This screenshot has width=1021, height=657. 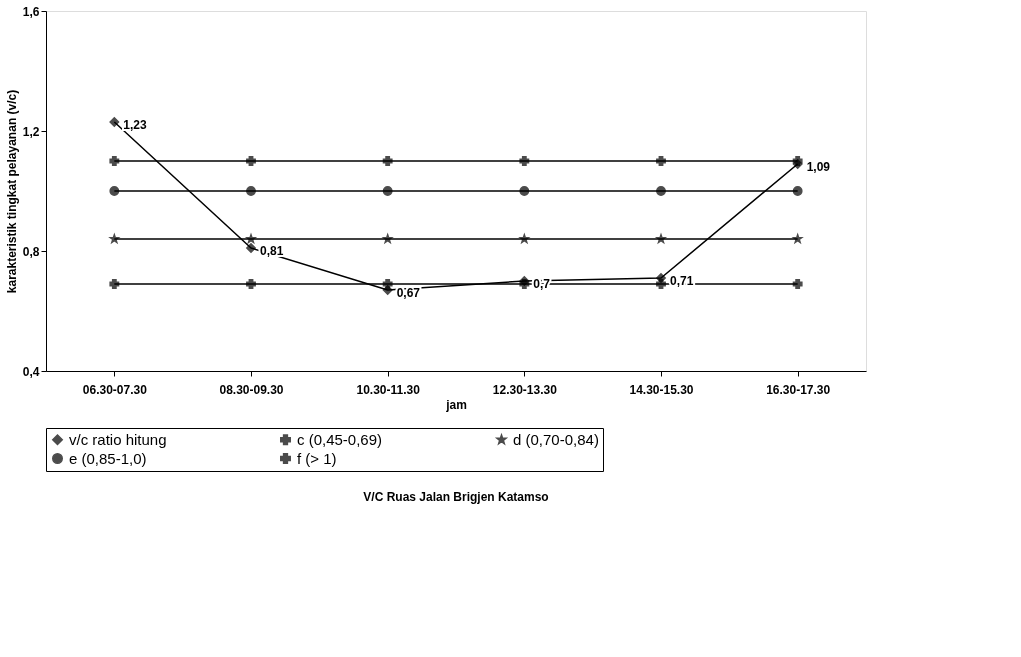 I want to click on x-tick-label: 12.30-13.30, so click(x=525, y=389).